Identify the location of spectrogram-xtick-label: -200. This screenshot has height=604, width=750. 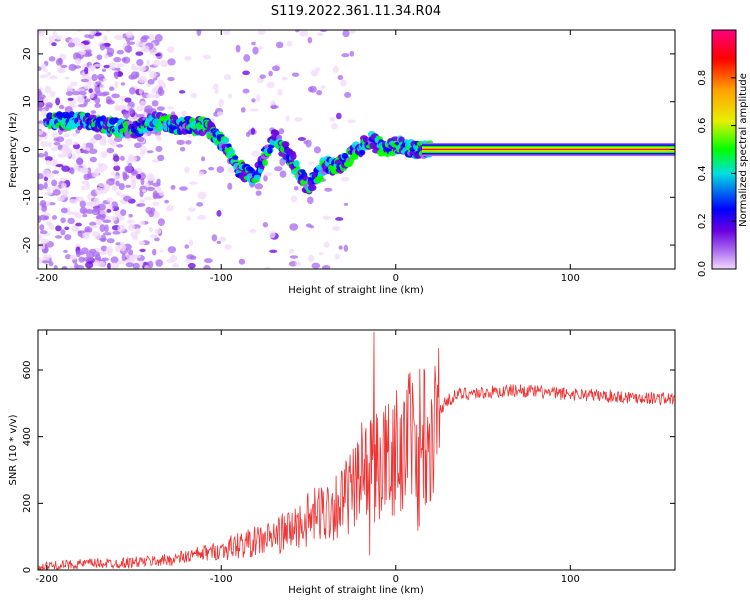
(46, 278).